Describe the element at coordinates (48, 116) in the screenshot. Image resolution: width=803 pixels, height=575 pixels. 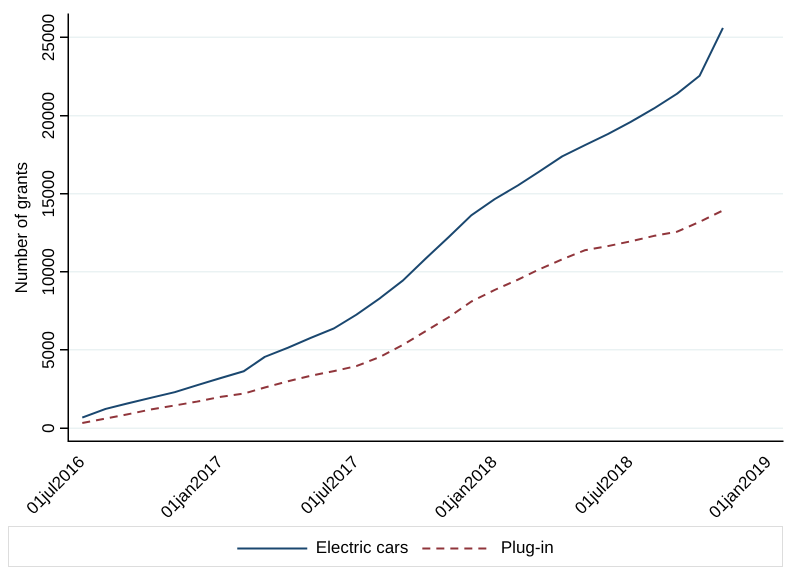
I see `y-tick-label: 20000` at that location.